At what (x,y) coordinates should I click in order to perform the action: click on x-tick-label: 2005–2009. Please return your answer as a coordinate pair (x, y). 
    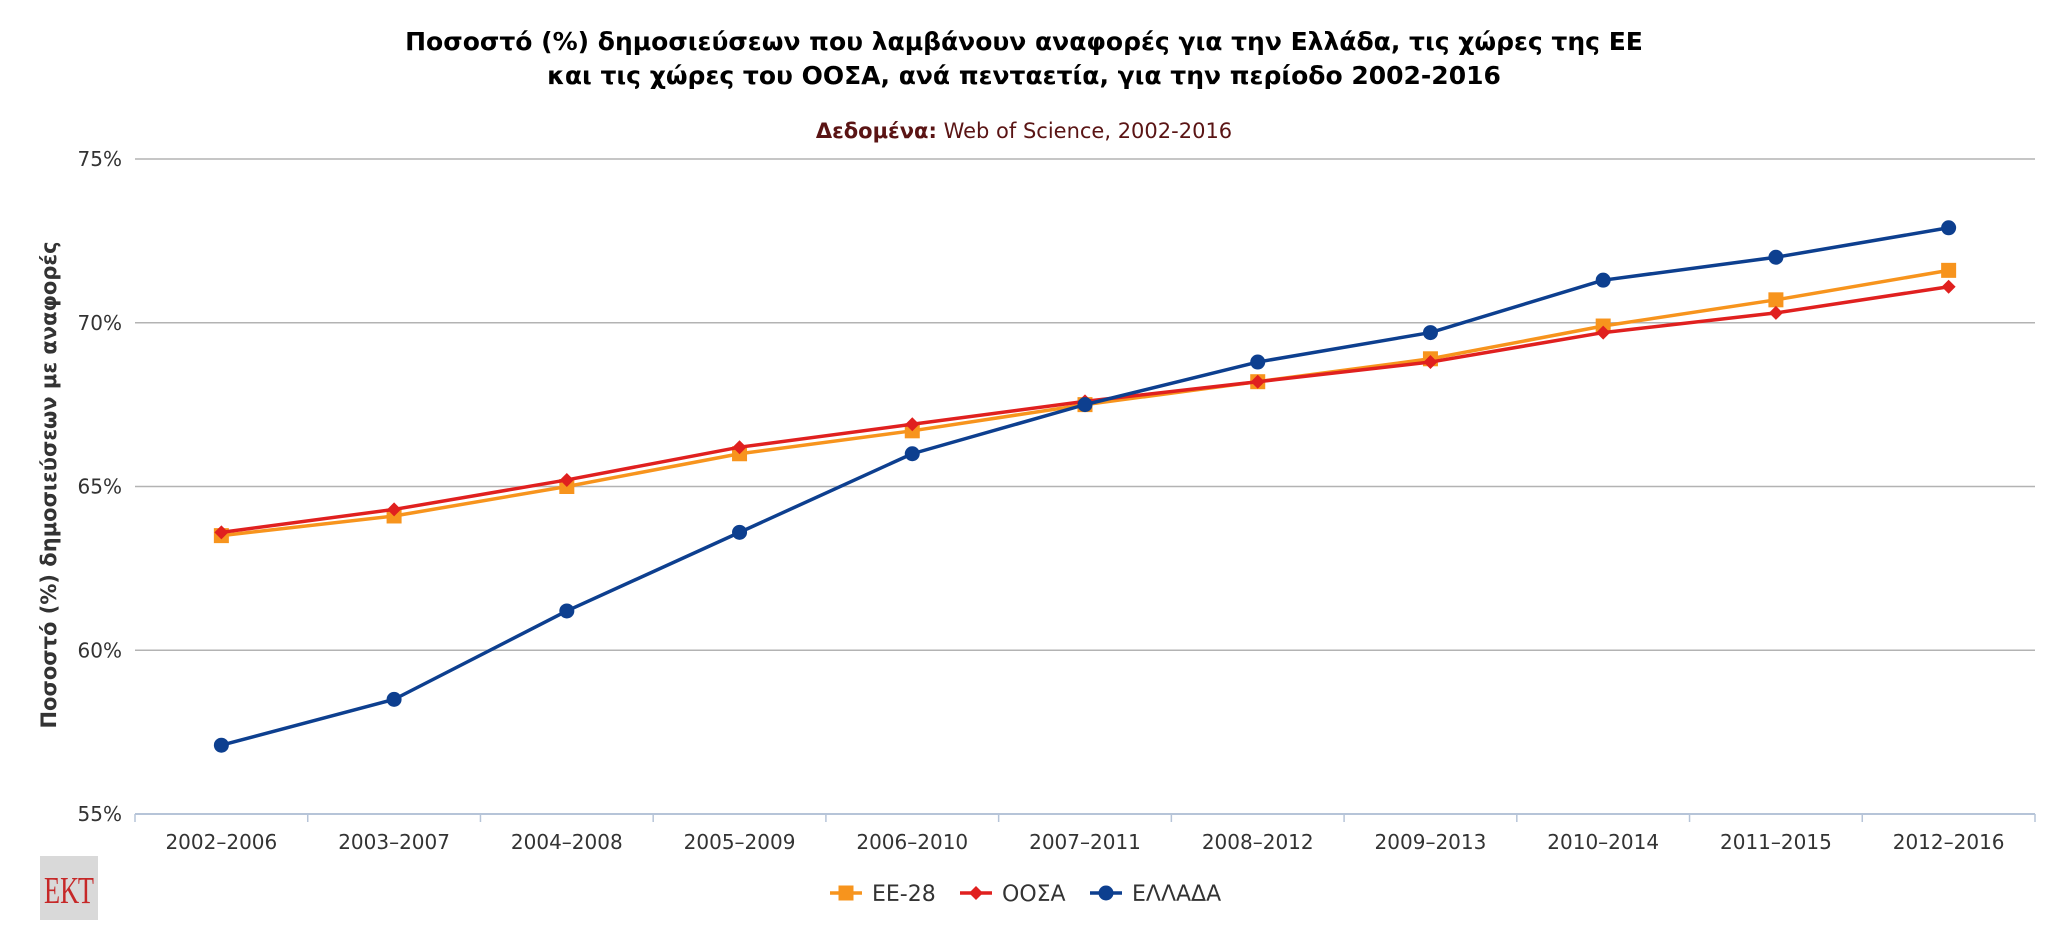
    Looking at the image, I should click on (740, 842).